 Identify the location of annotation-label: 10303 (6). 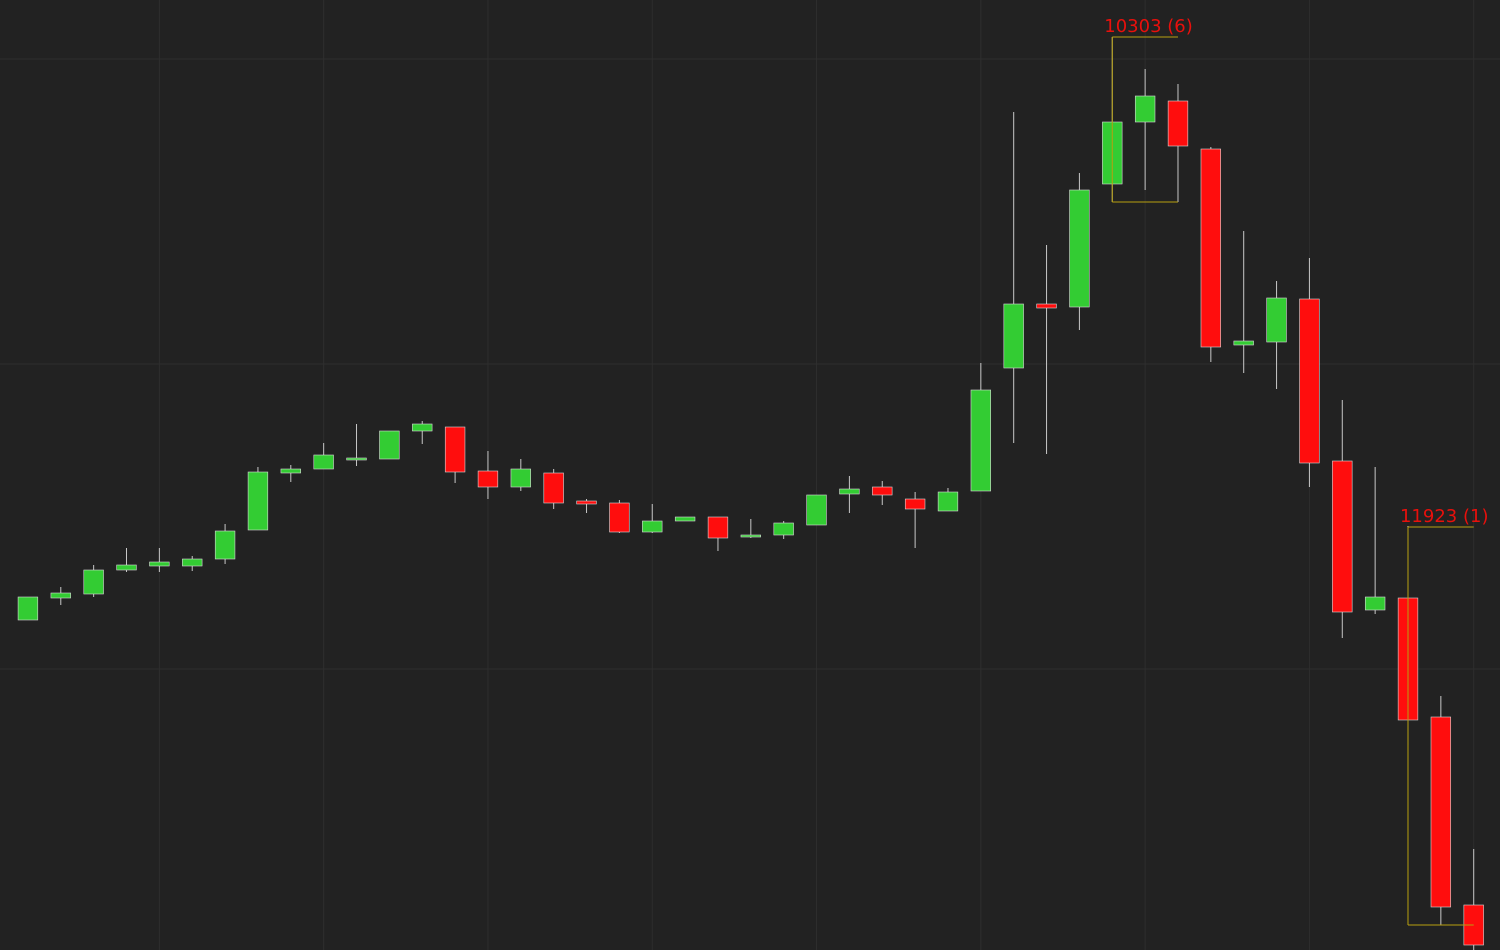
(1148, 26).